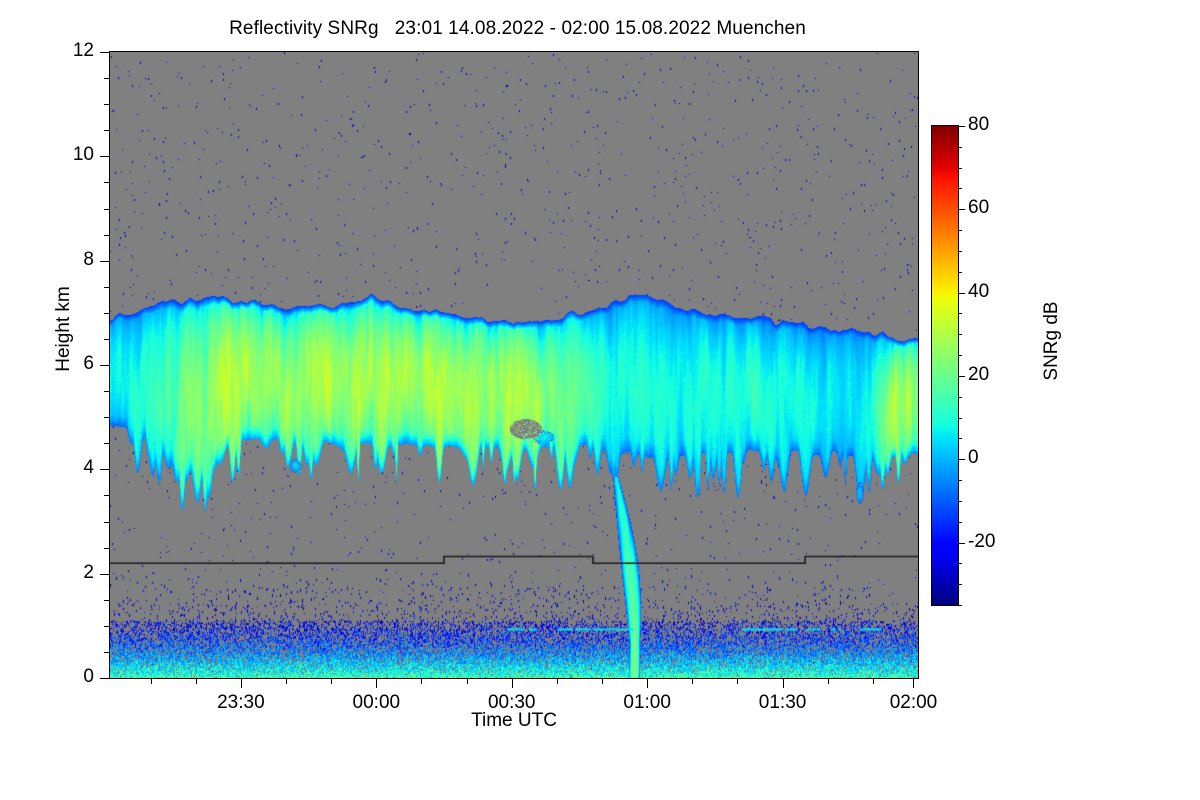  What do you see at coordinates (982, 541) in the screenshot?
I see `colorbar-tick-label: -20` at bounding box center [982, 541].